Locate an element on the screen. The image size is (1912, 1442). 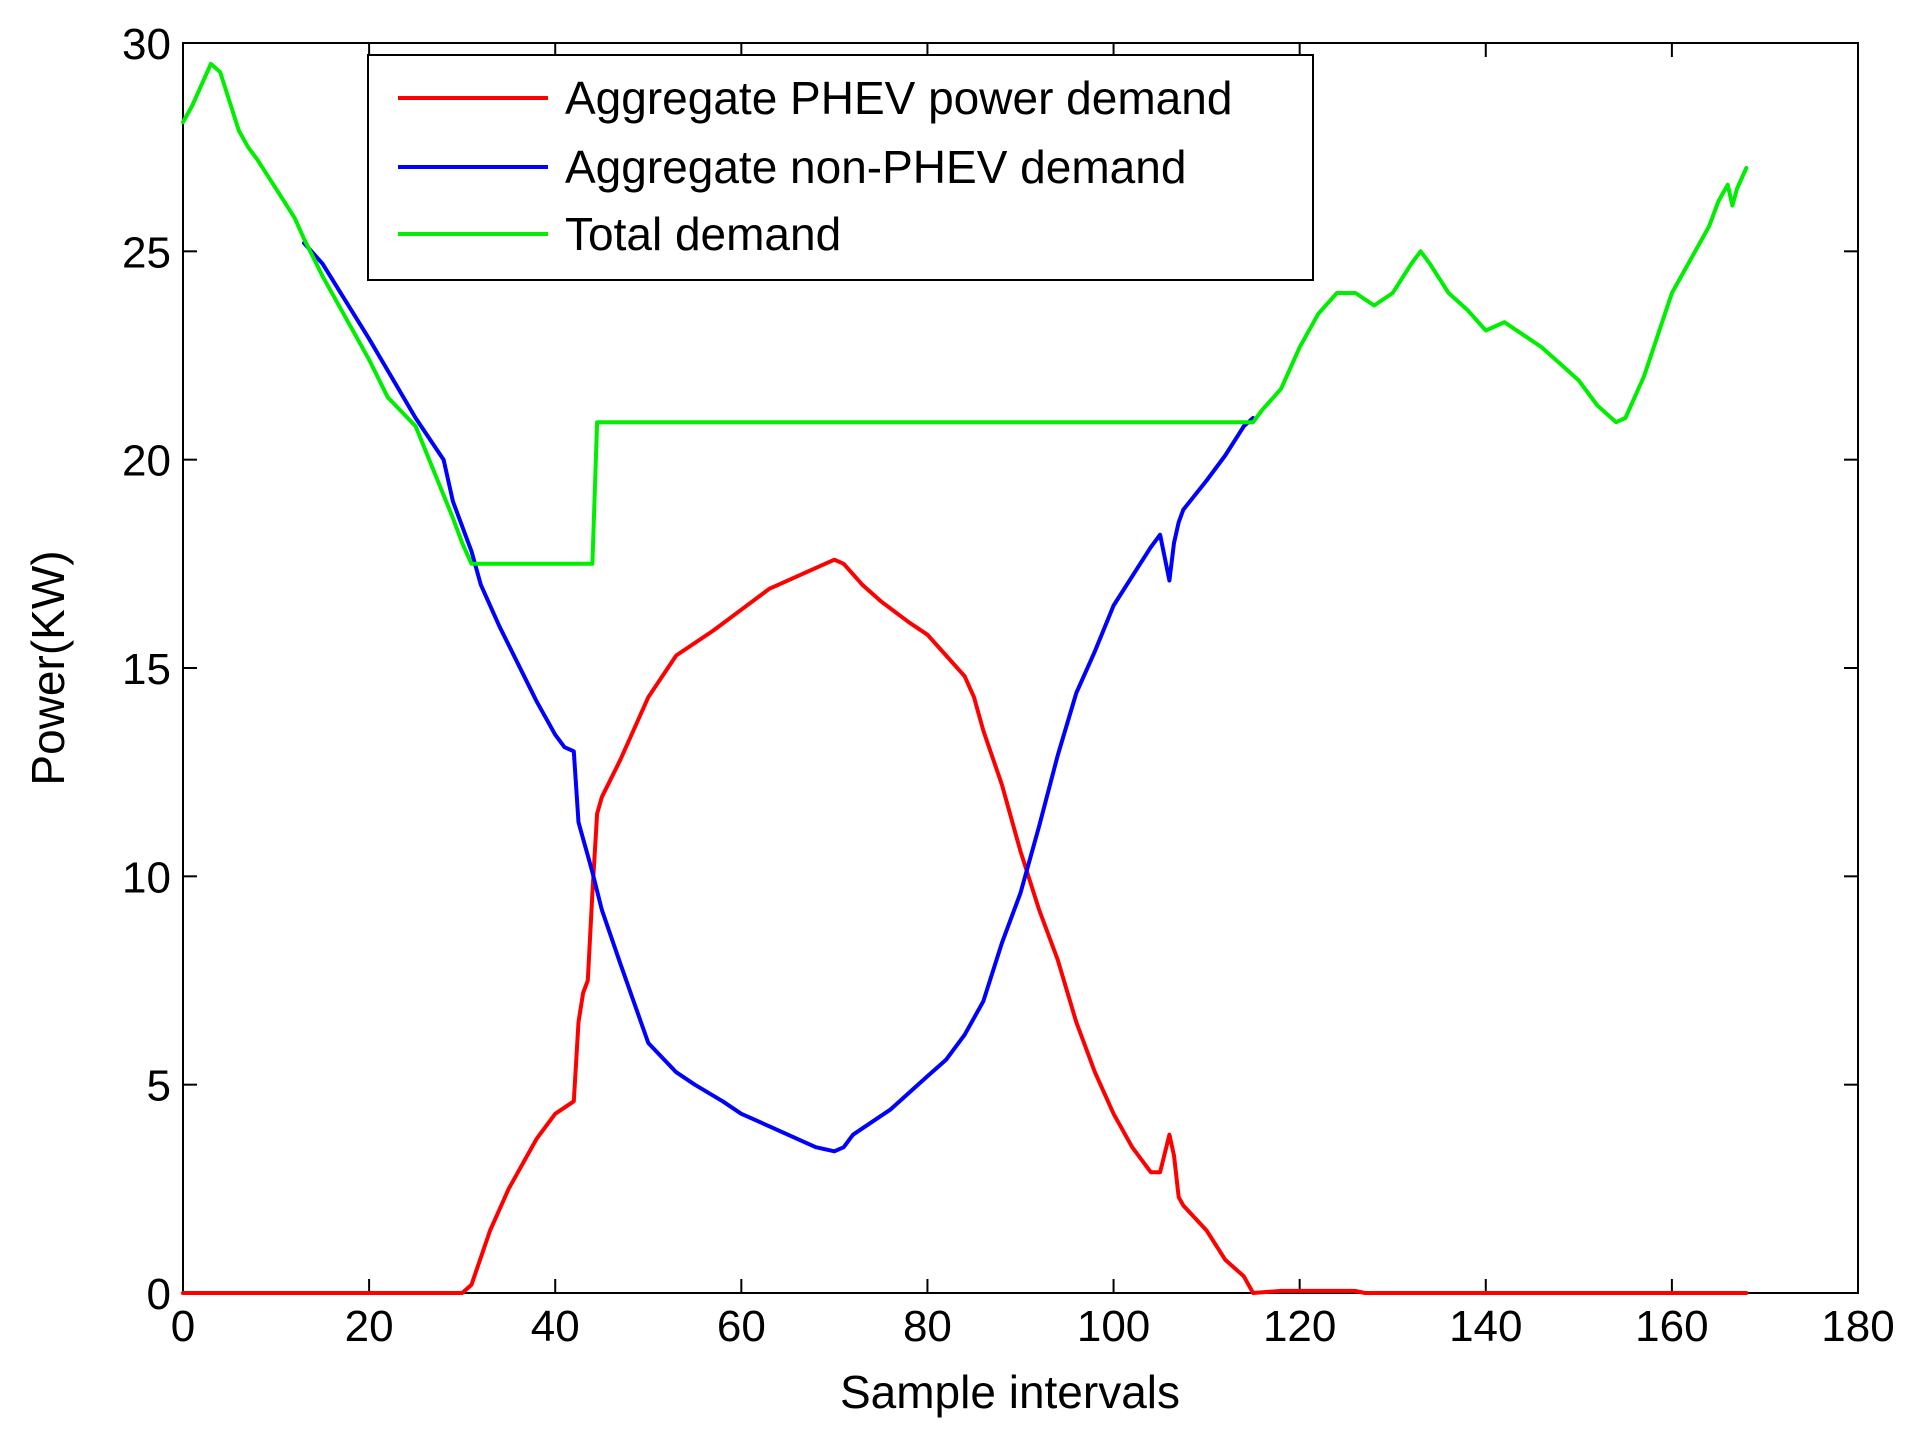
y-tick-label: 30 is located at coordinates (146, 44).